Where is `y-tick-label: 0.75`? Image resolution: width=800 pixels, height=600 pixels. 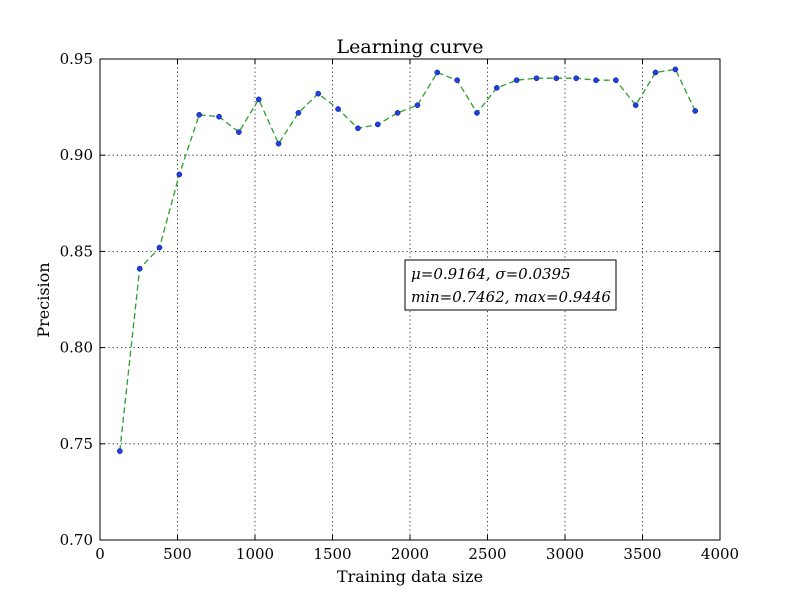 y-tick-label: 0.75 is located at coordinates (76, 444).